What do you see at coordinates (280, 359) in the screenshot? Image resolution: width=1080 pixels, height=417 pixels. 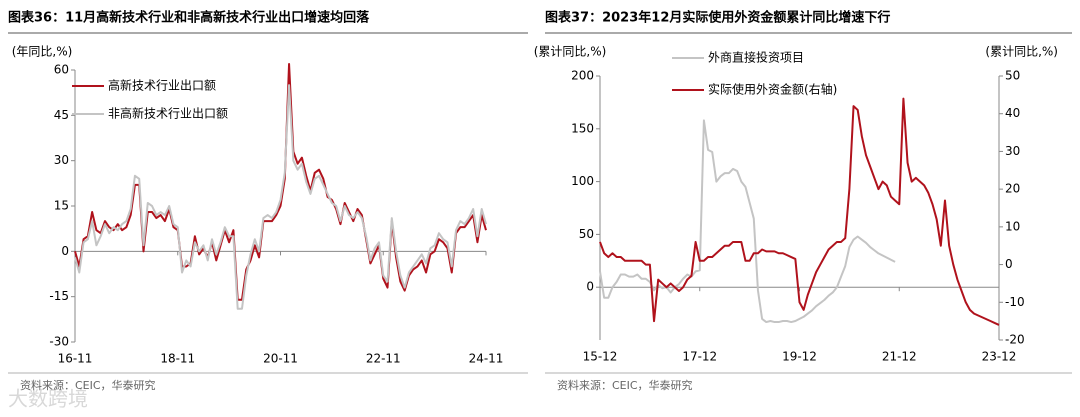 I see `x-tick-label: 20-11` at bounding box center [280, 359].